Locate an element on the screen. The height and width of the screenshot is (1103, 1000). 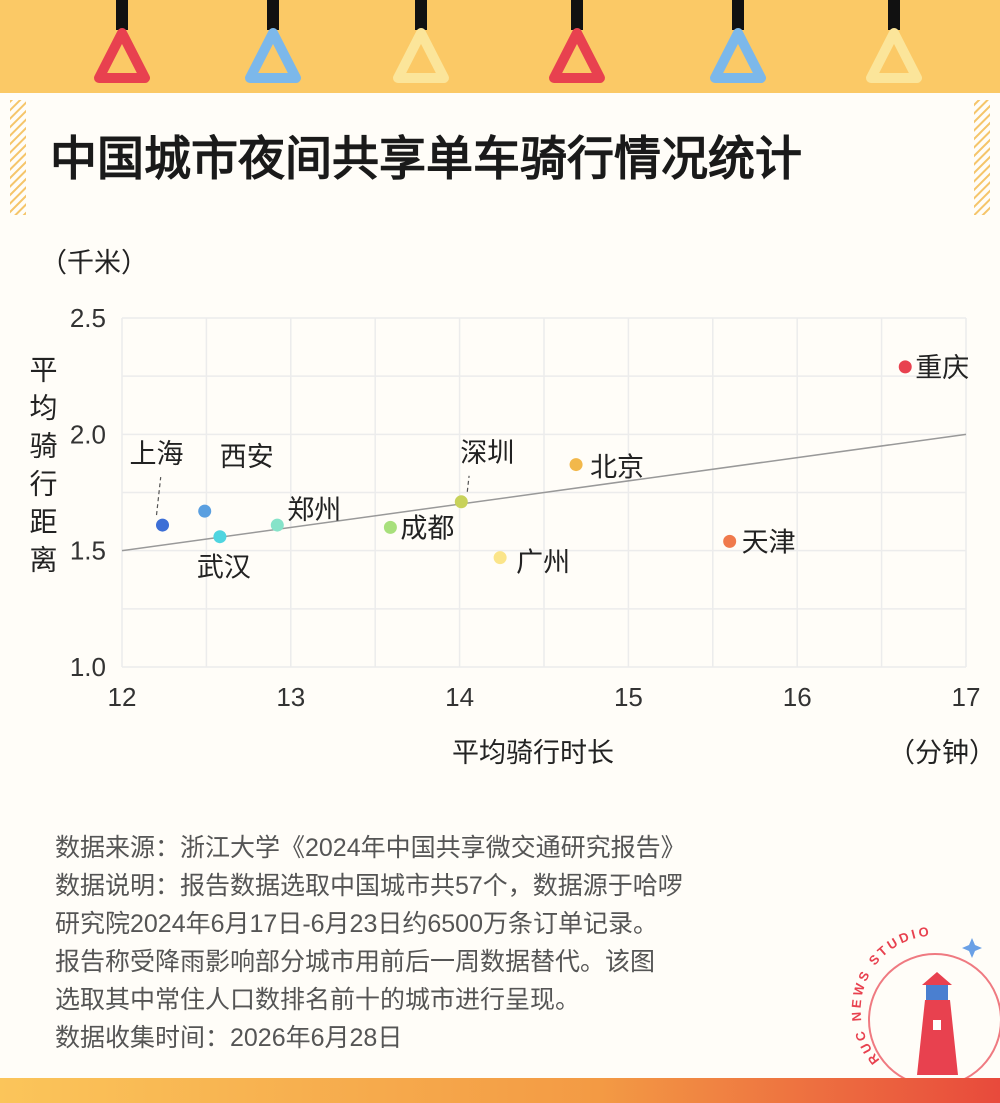
point-label: 郑州 is located at coordinates (314, 510).